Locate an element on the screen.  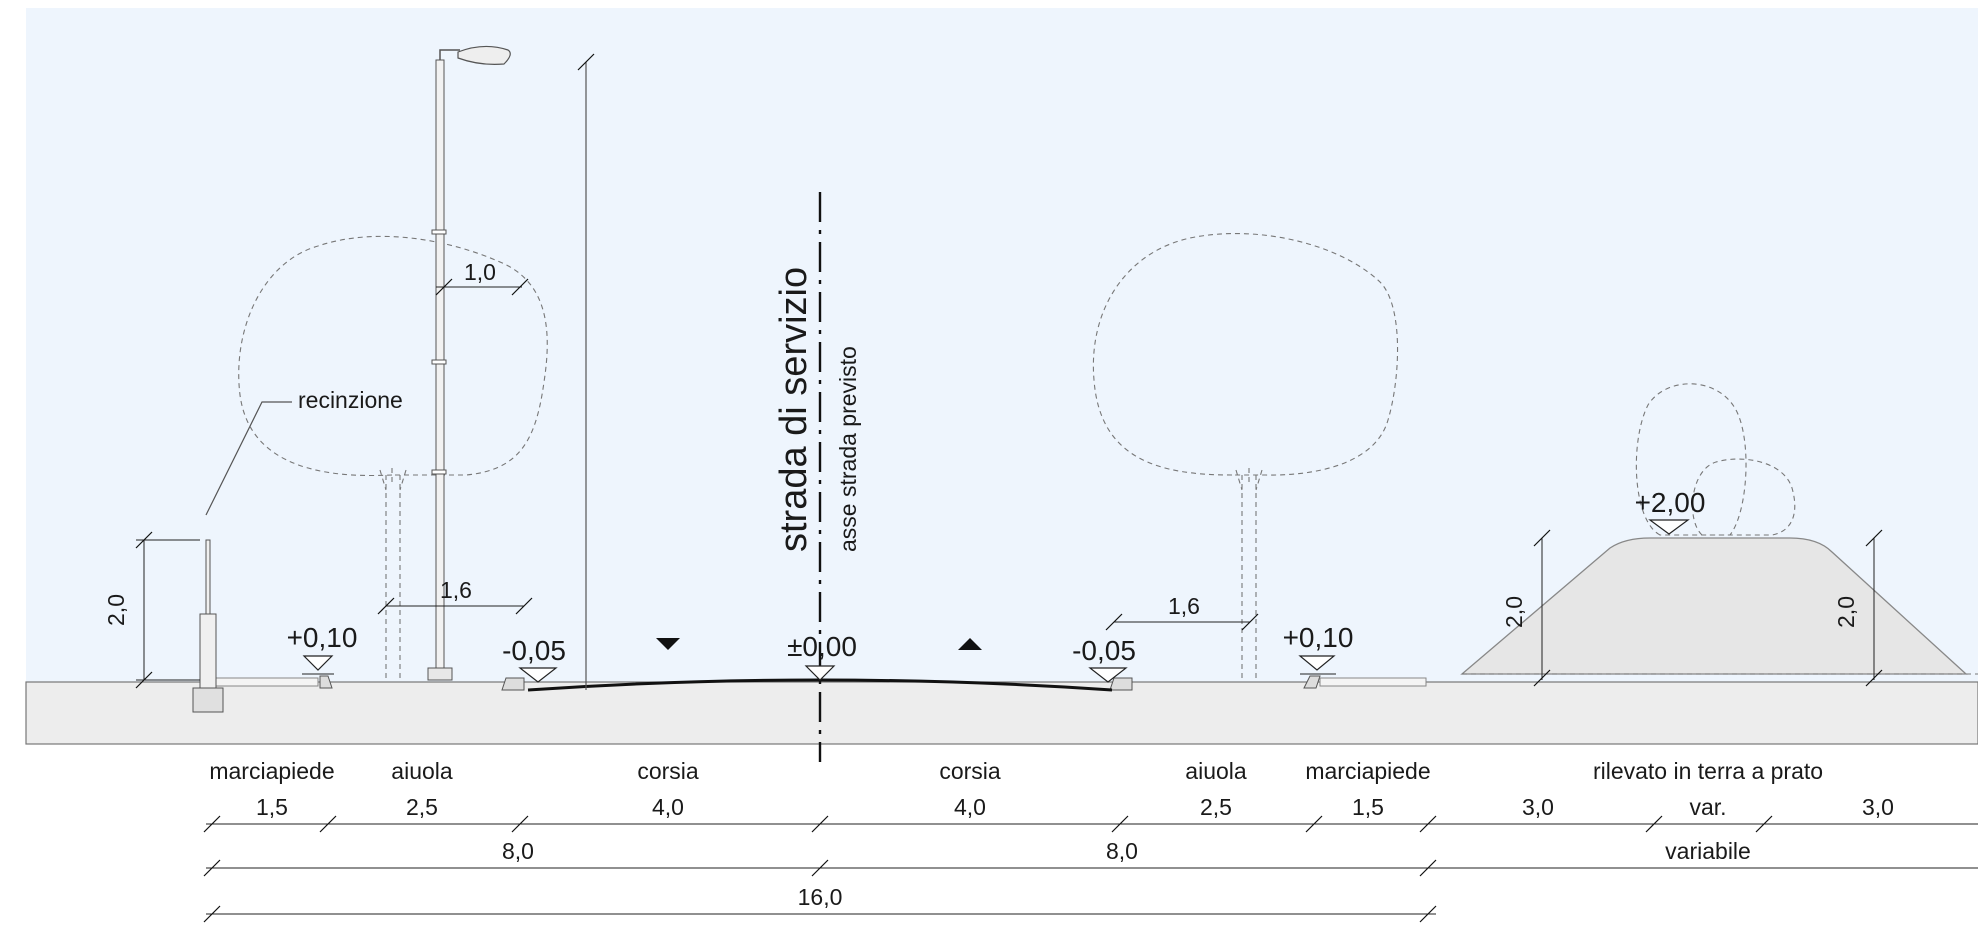
dim-sidewalk-right: 1,5 is located at coordinates (1368, 807).